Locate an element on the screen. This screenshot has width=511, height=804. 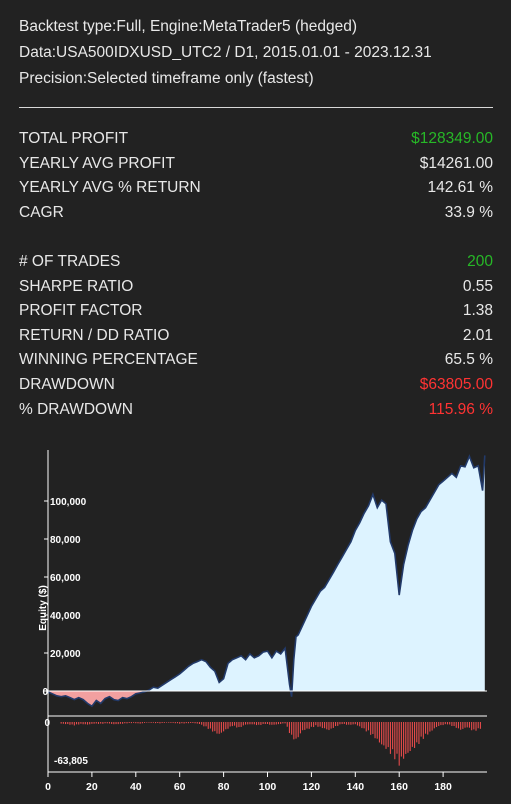
y-tick-label: 40,000 is located at coordinates (65, 616).